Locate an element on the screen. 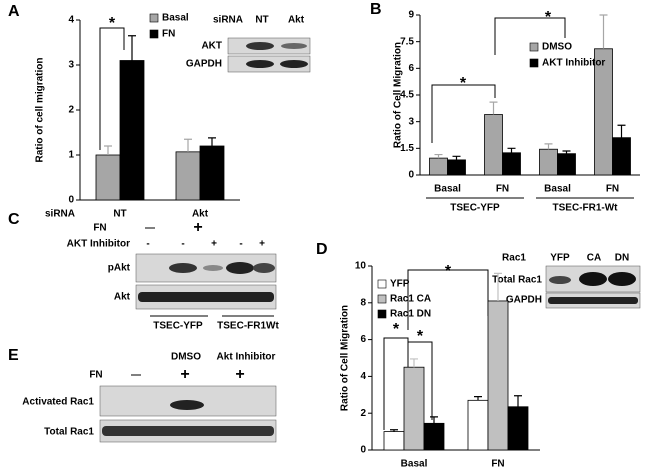  blot-lane: YFP is located at coordinates (560, 258).